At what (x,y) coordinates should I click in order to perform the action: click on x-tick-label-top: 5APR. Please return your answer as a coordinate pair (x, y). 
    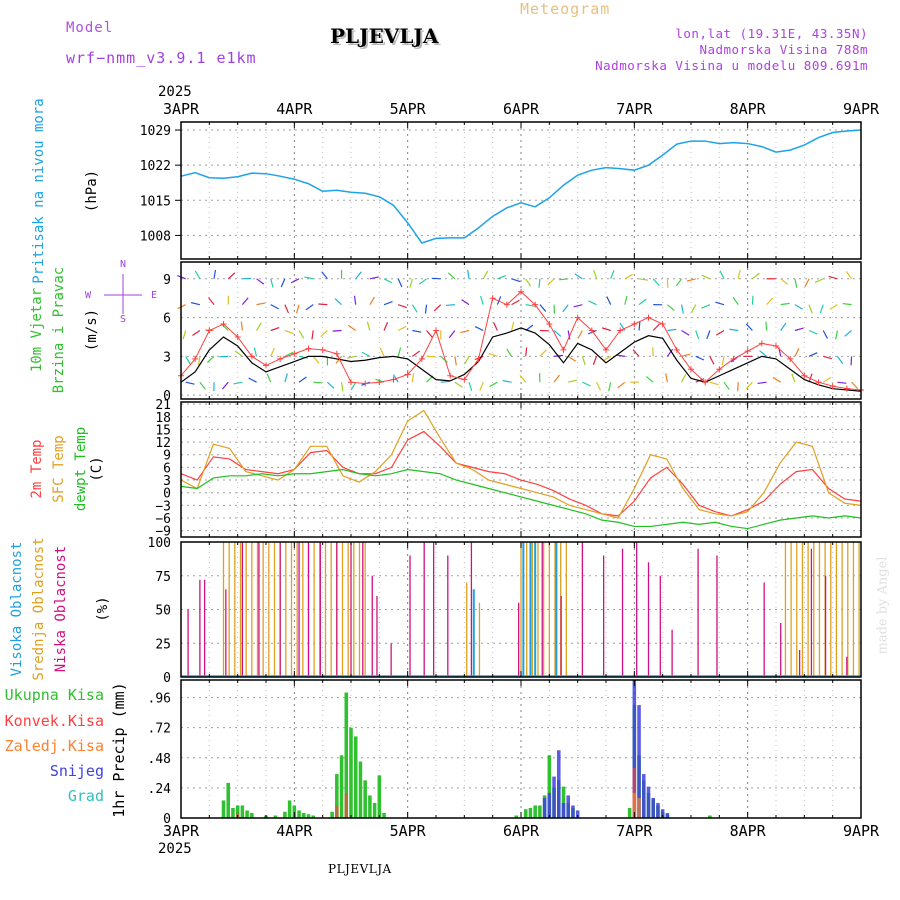
    Looking at the image, I should click on (408, 109).